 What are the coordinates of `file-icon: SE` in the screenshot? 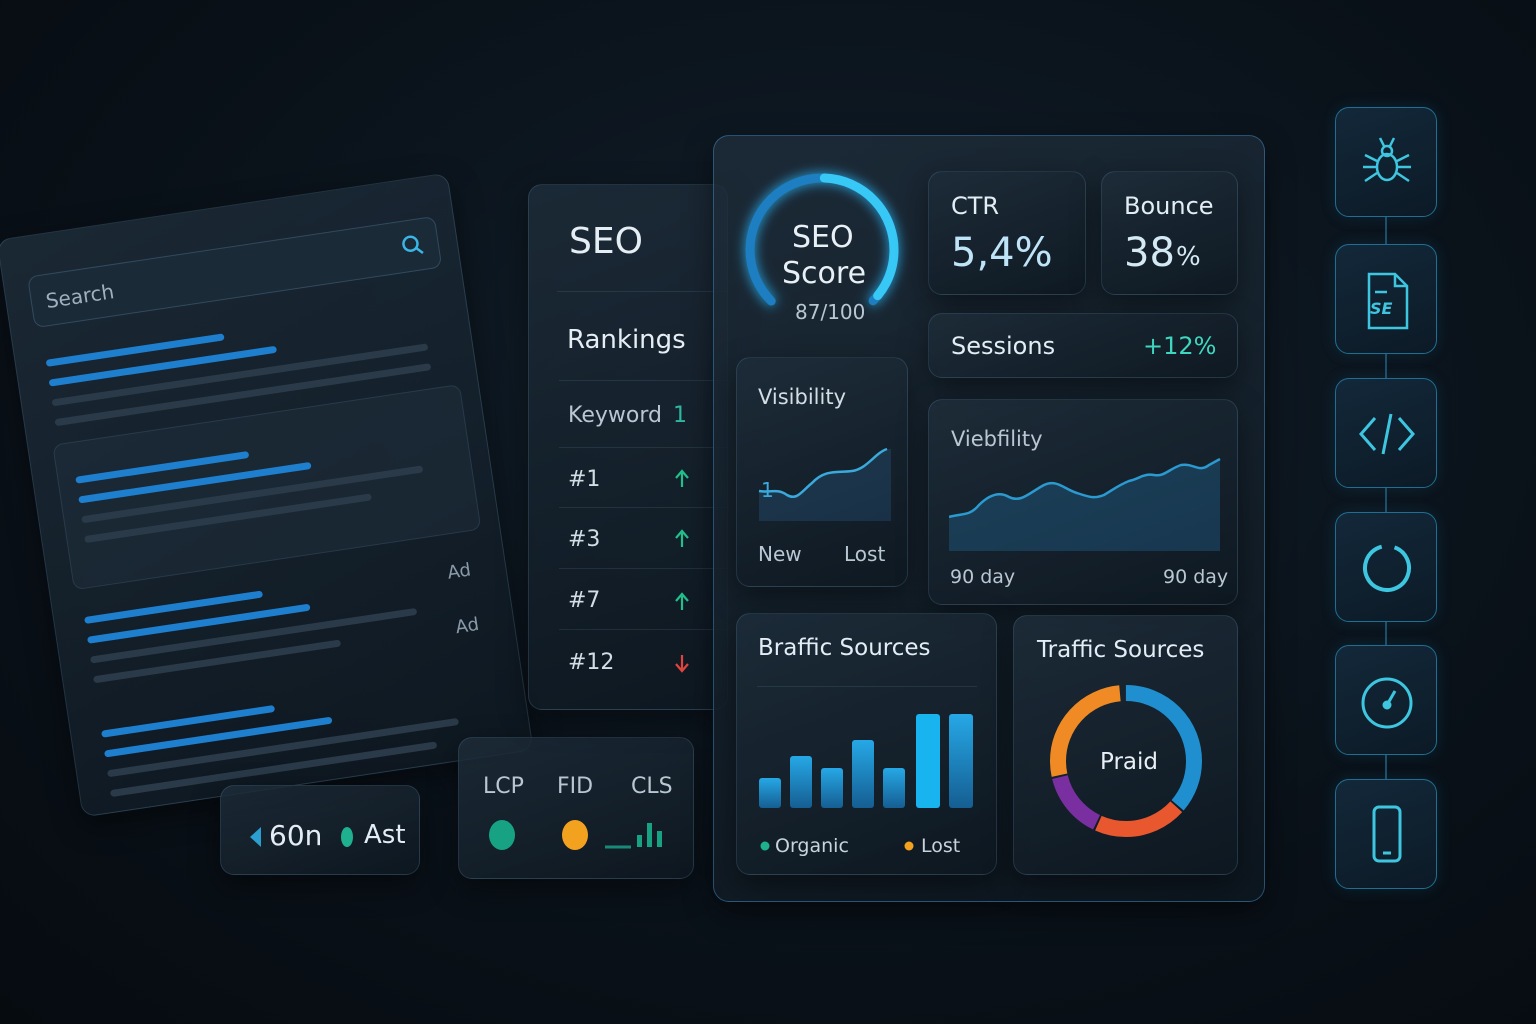 It's located at (1386, 299).